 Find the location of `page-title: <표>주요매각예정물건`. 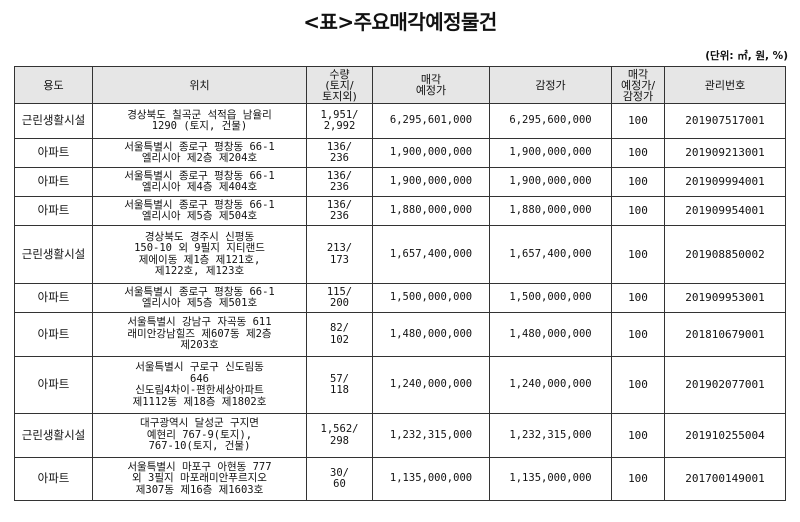

page-title: <표>주요매각예정물건 is located at coordinates (400, 22).